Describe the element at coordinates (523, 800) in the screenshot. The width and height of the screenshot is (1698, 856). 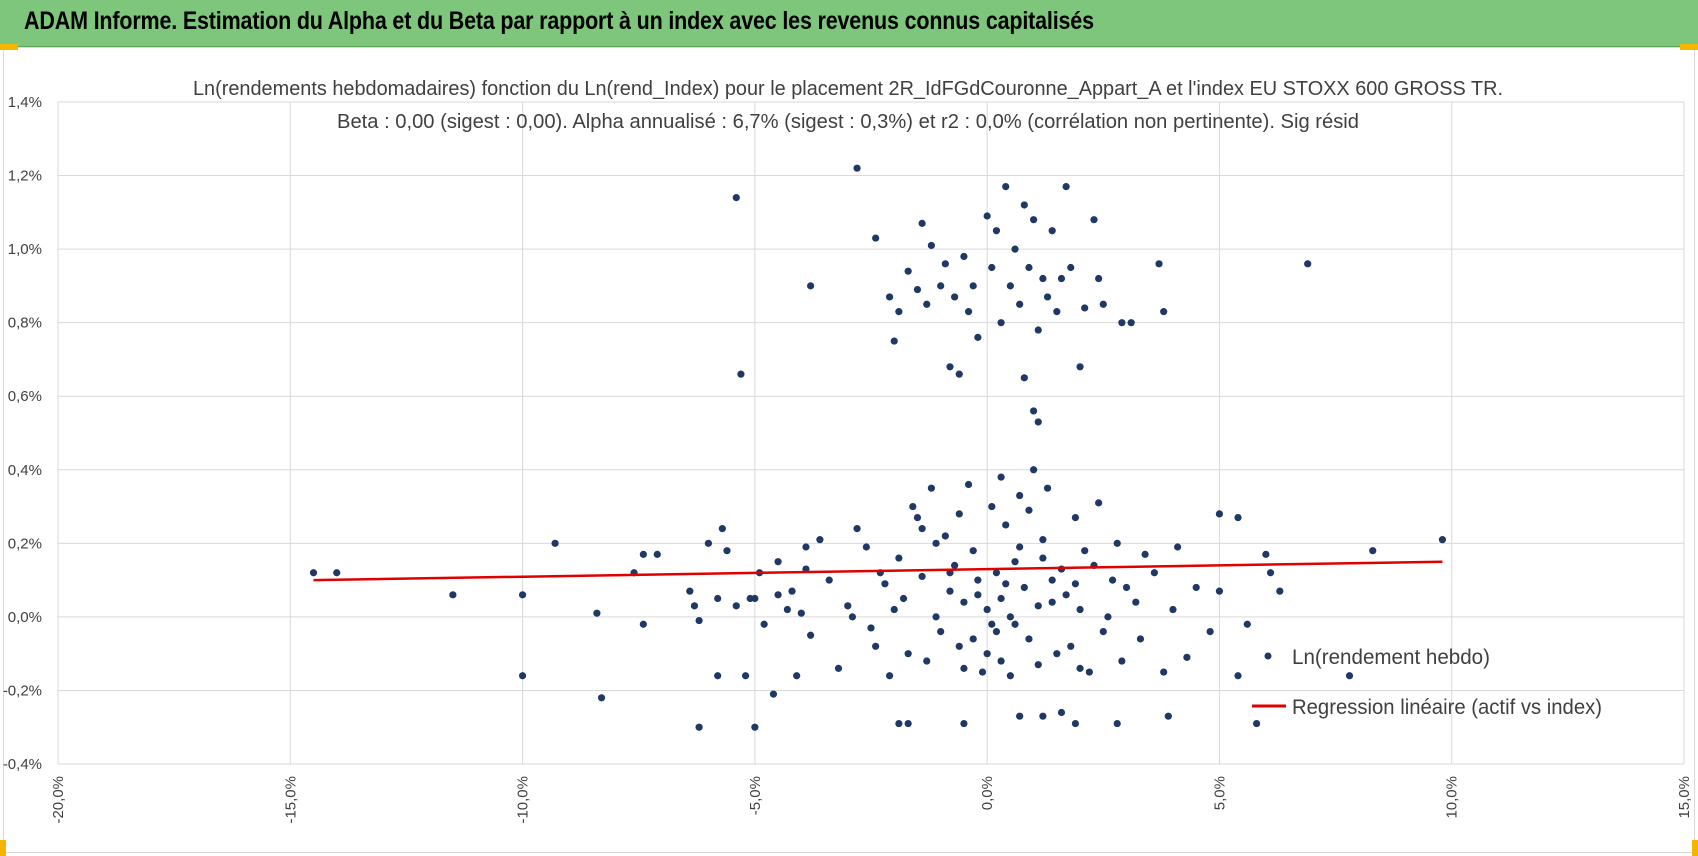
I see `x-tick-label: -10,0%` at that location.